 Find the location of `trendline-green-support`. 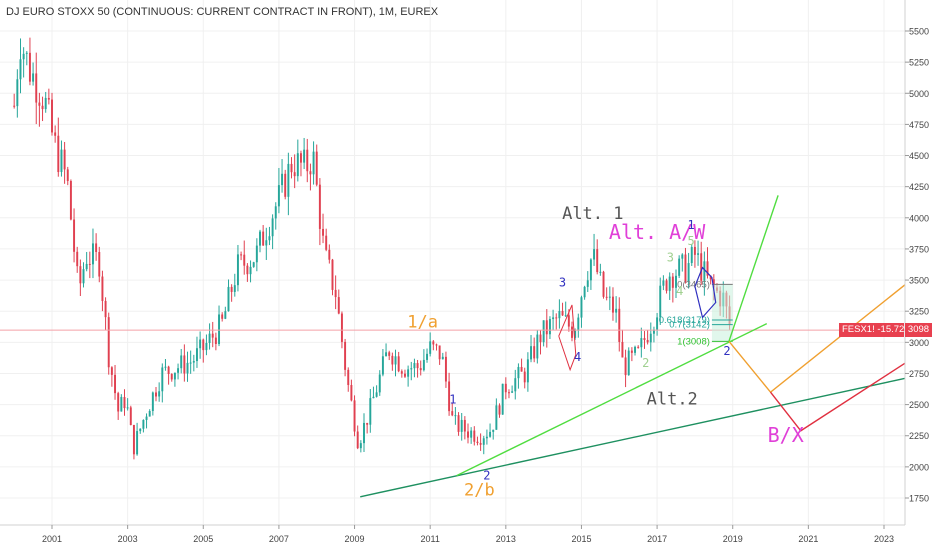

trendline-green-support is located at coordinates (612, 400).